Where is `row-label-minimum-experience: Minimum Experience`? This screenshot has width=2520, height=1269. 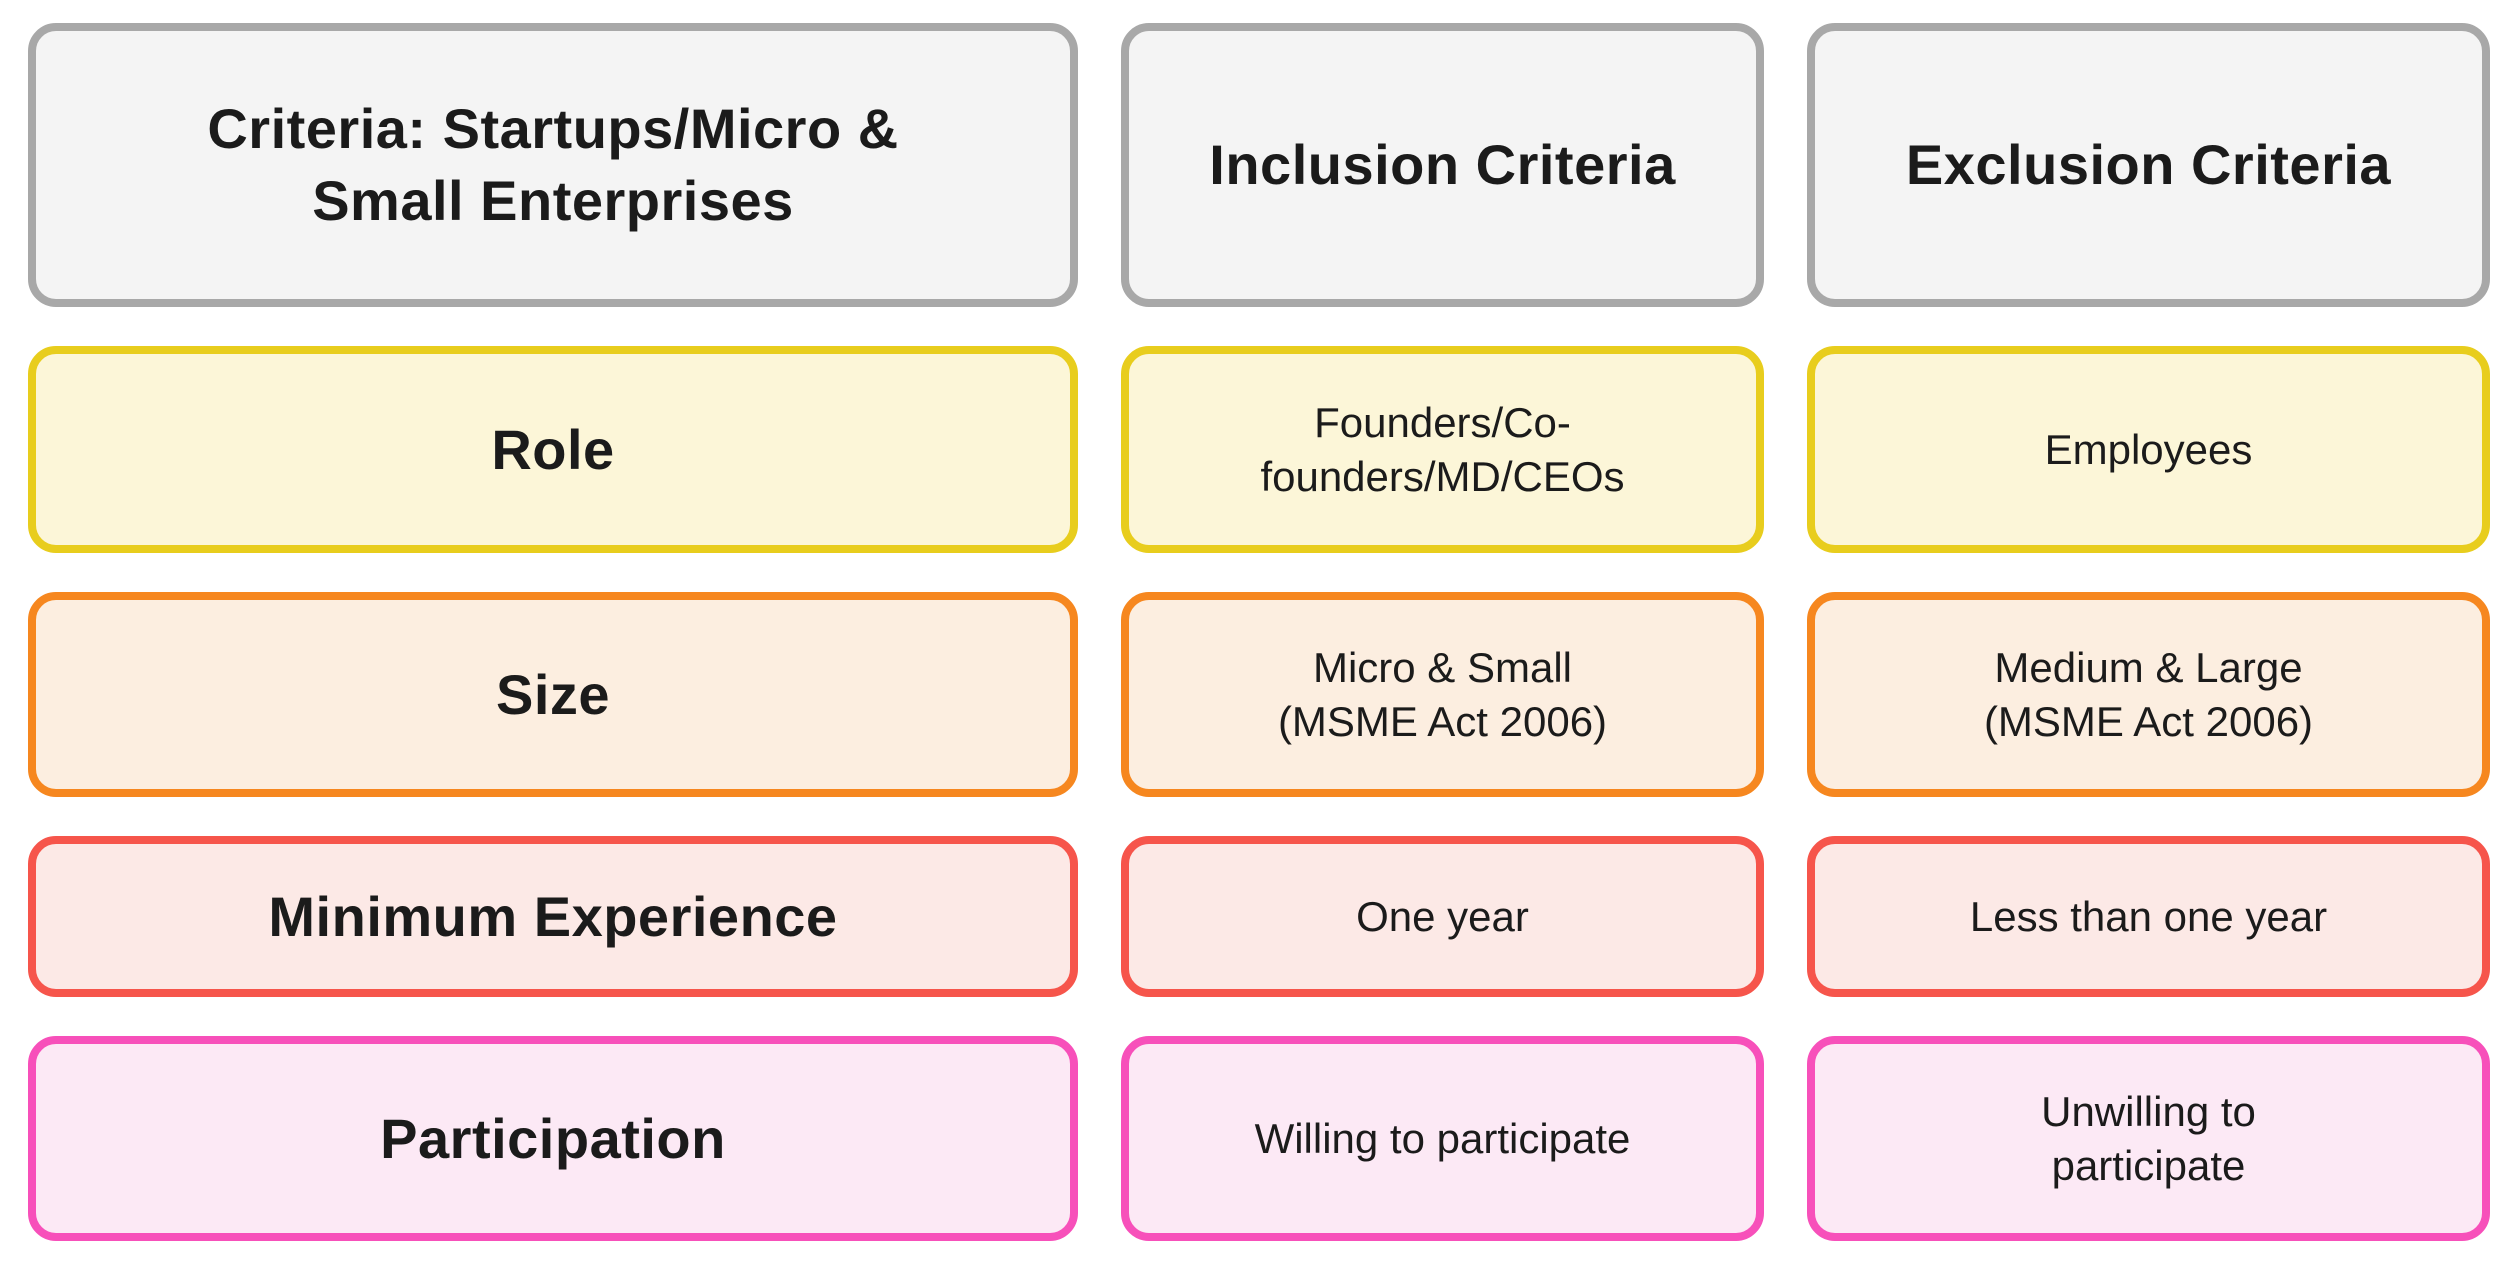
row-label-minimum-experience: Minimum Experience is located at coordinates (553, 916).